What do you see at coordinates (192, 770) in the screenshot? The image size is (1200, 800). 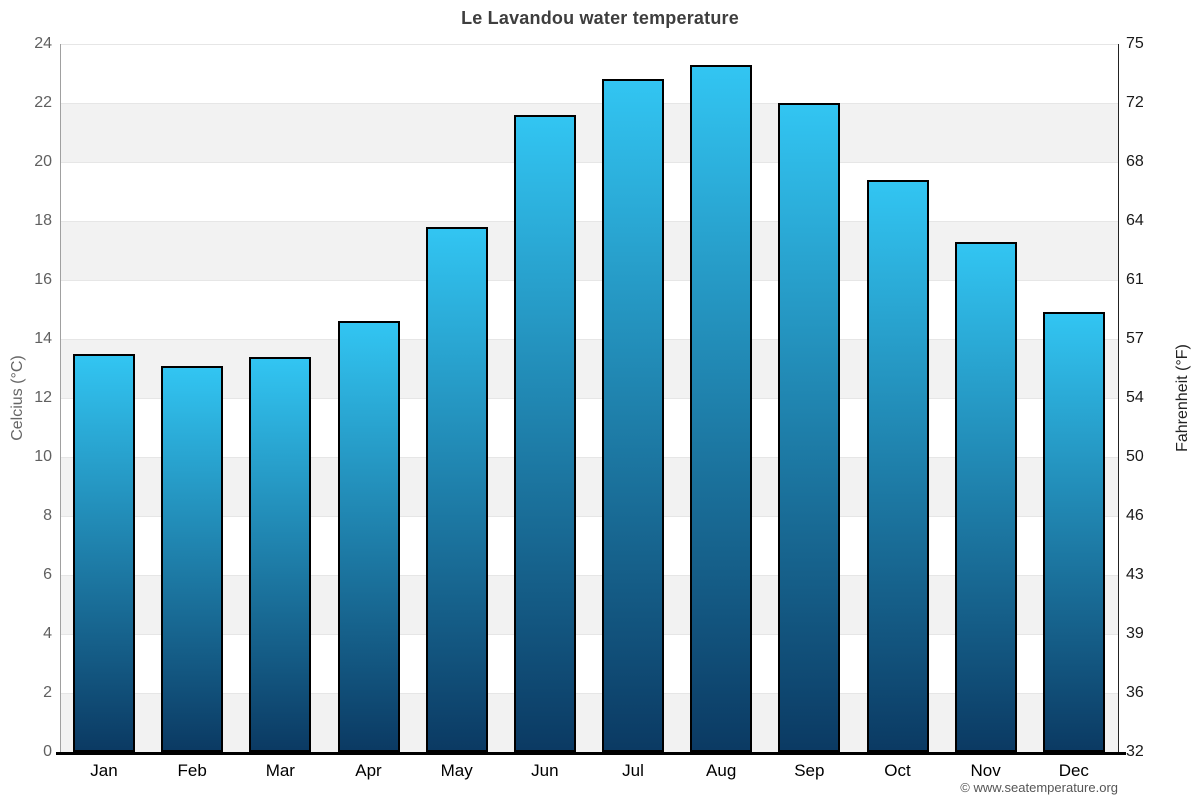 I see `month-label-feb: Feb` at bounding box center [192, 770].